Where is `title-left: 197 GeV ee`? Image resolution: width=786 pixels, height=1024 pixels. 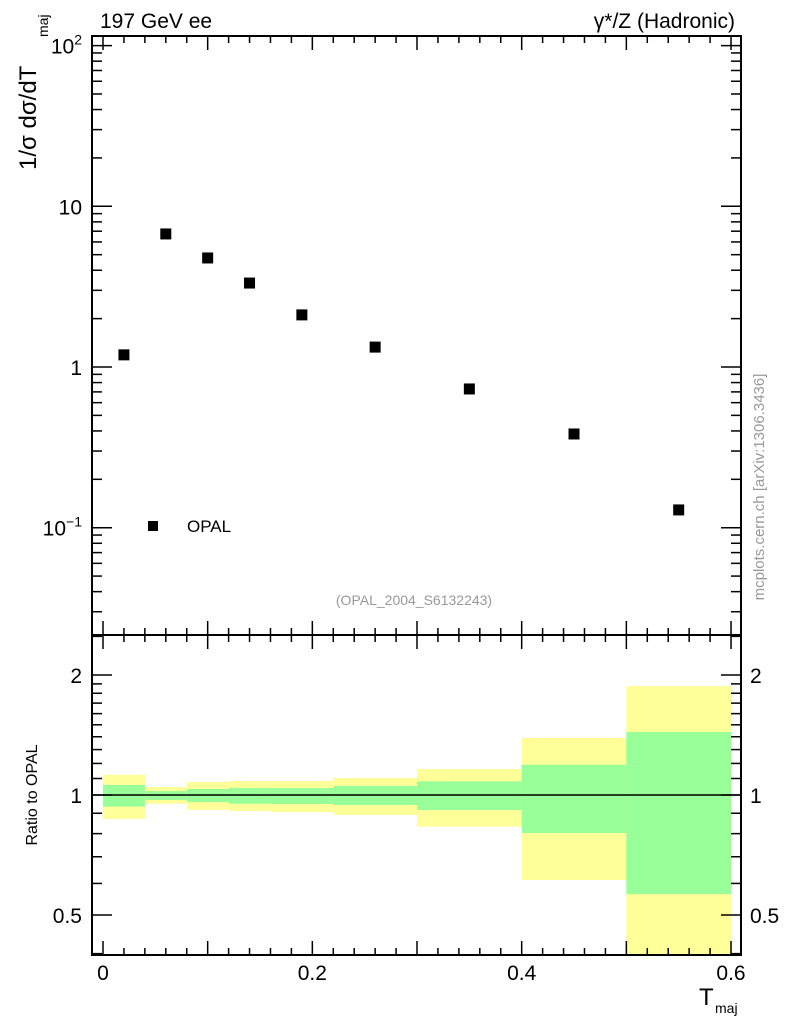 title-left: 197 GeV ee is located at coordinates (156, 21).